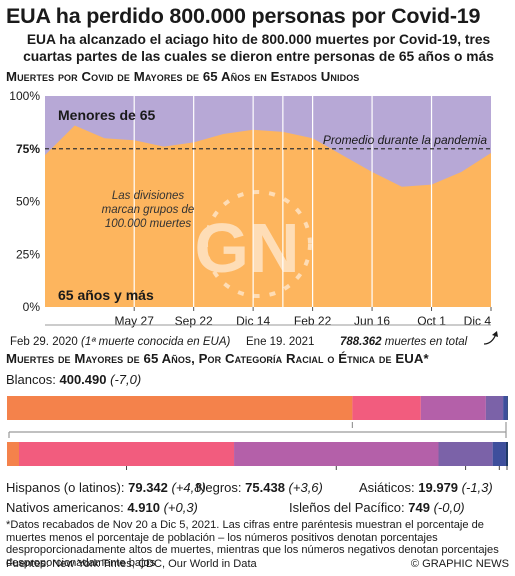  I want to click on hispanic-delta: (+4,8), so click(188, 487).